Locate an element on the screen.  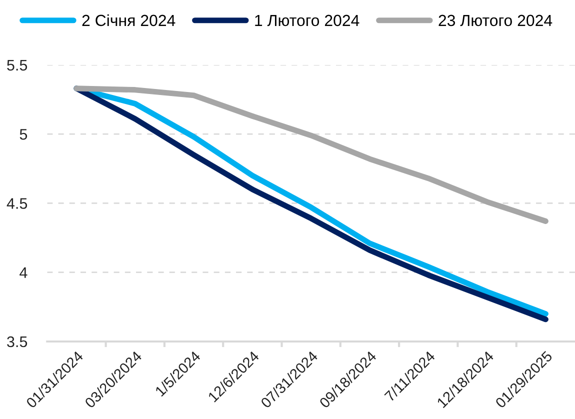
y-tick-label: 5 is located at coordinates (24, 134).